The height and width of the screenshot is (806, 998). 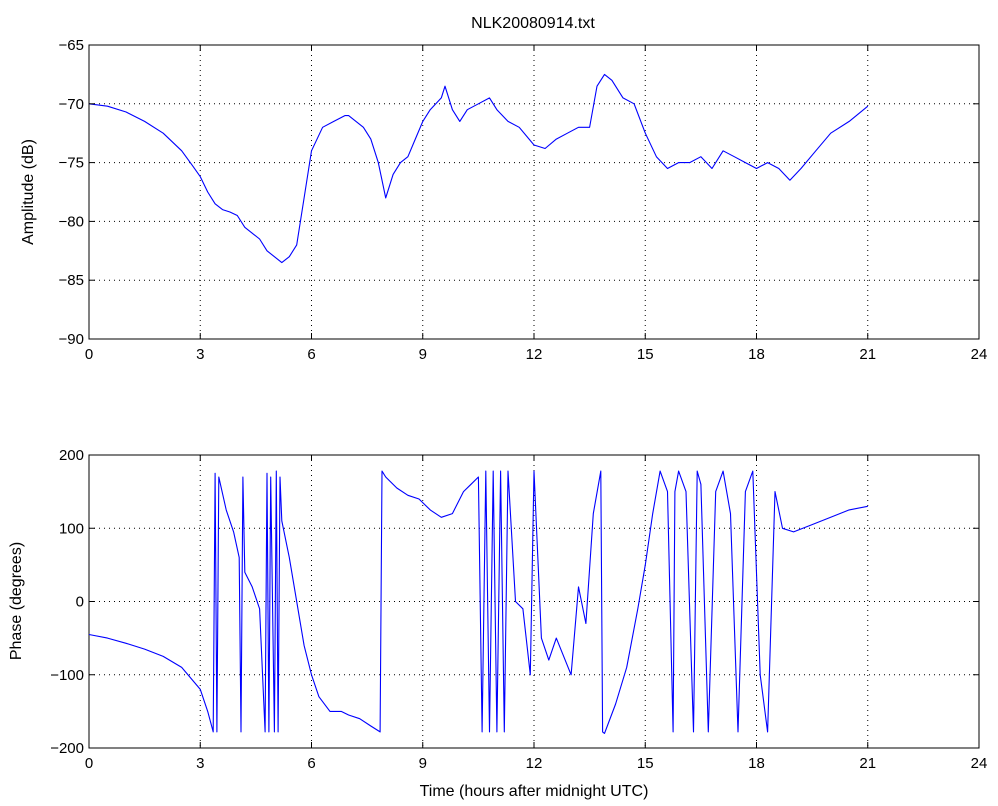 I want to click on phase-xtick-label: 24, so click(x=979, y=763).